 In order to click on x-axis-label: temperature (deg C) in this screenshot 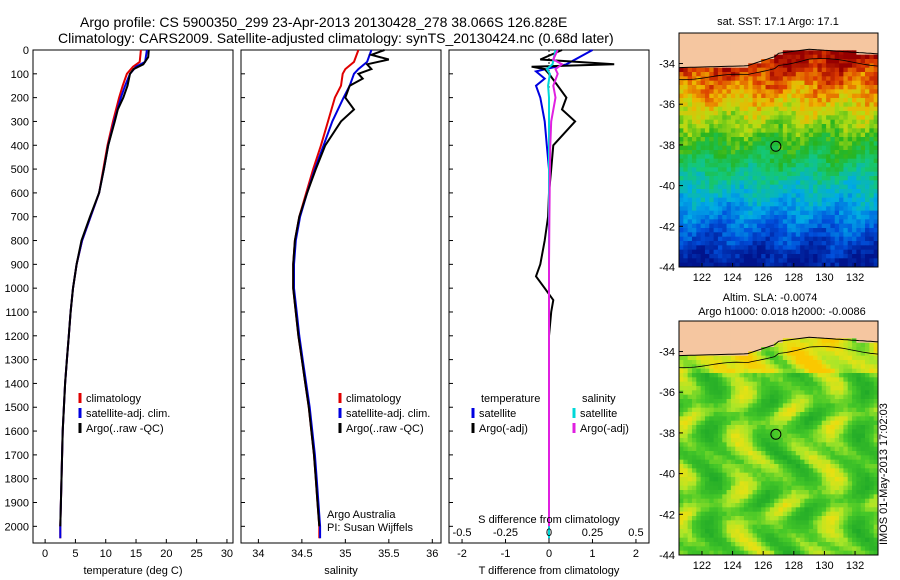, I will do `click(132, 571)`.